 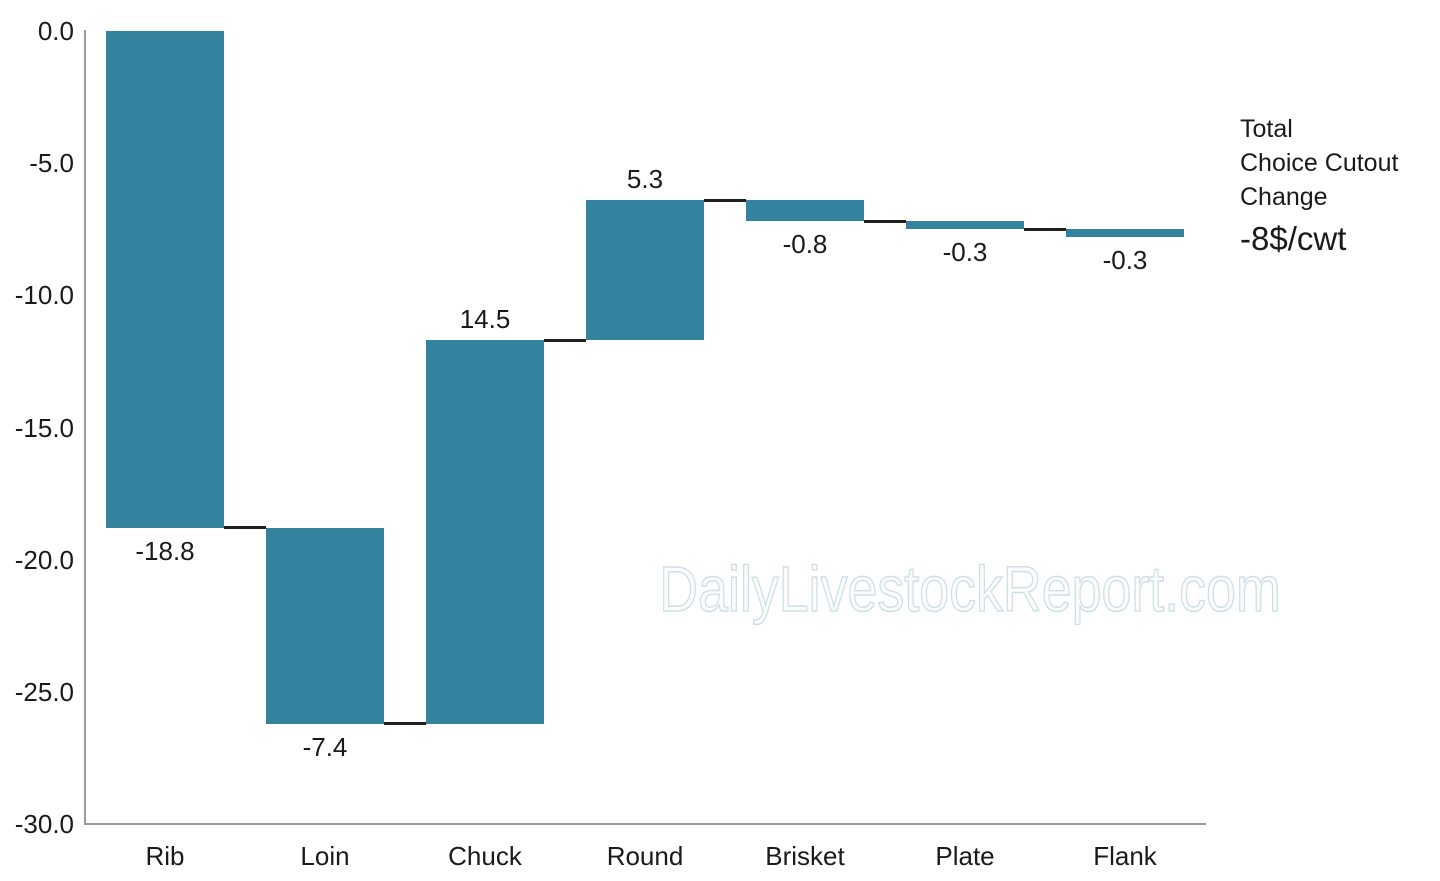 I want to click on y-axis-tick-label: -15.0, so click(x=44, y=427).